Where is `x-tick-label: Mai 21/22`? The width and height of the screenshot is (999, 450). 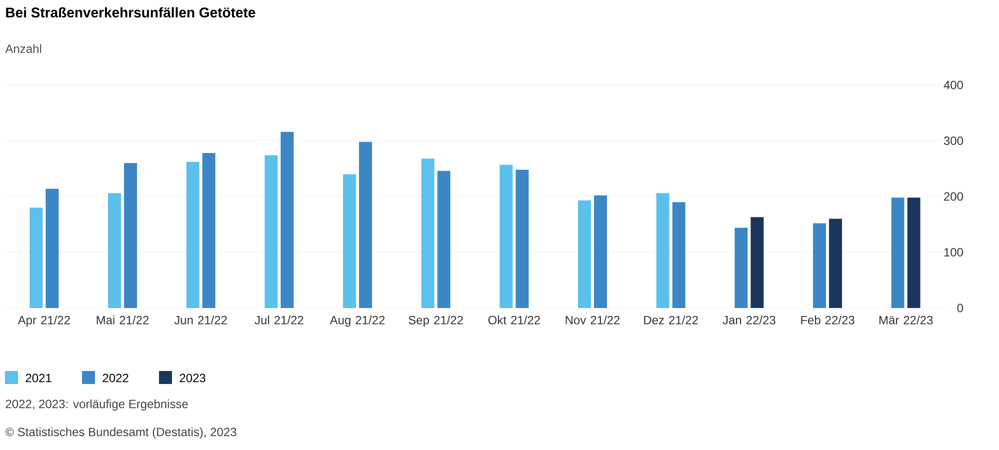 x-tick-label: Mai 21/22 is located at coordinates (122, 320).